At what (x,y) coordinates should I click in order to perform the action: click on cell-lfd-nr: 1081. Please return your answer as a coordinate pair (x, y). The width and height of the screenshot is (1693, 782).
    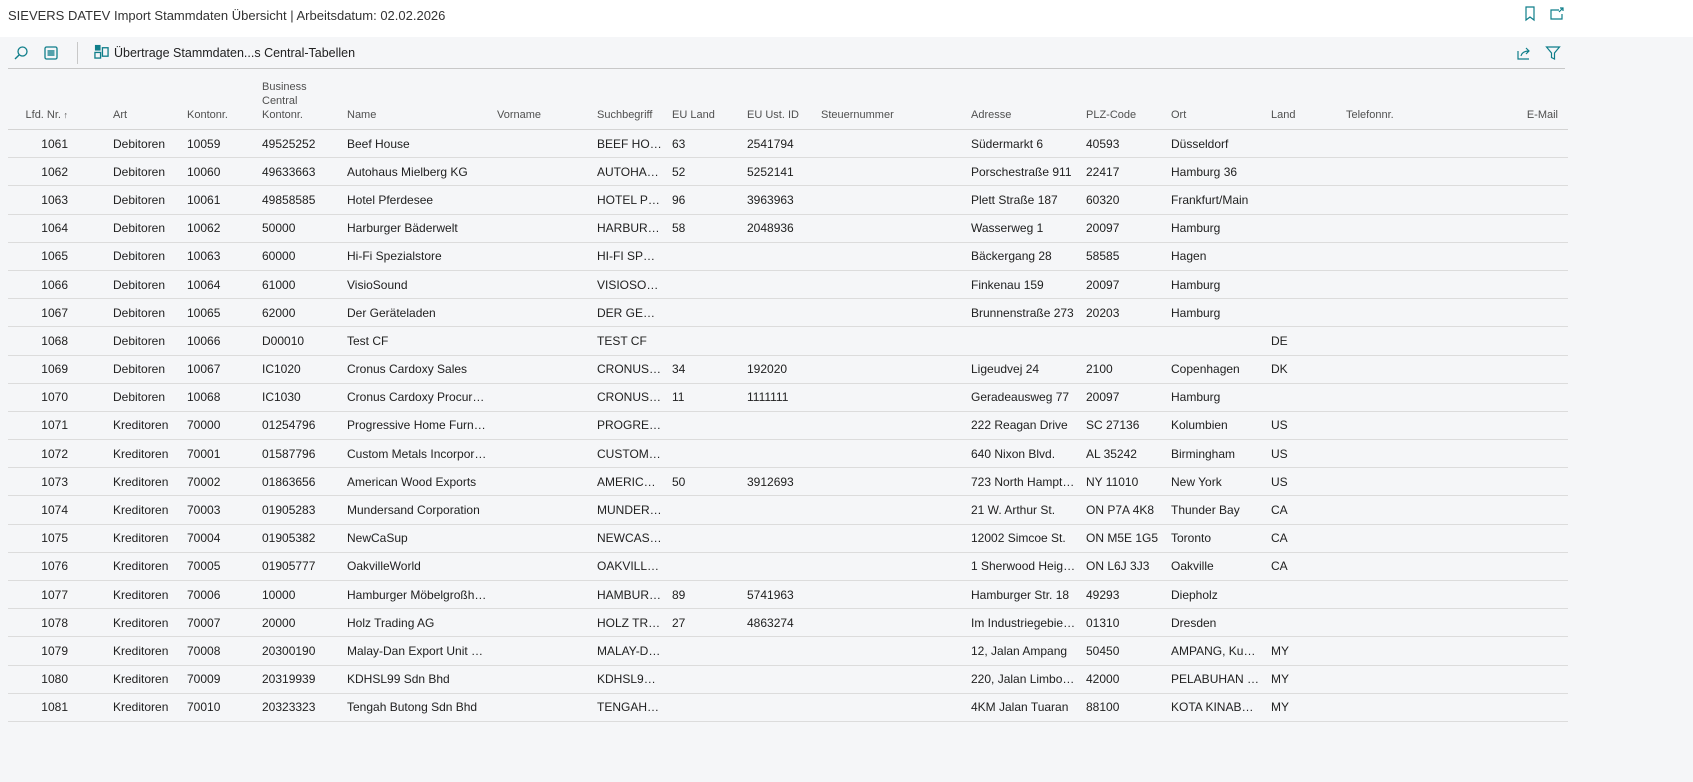
    Looking at the image, I should click on (55, 707).